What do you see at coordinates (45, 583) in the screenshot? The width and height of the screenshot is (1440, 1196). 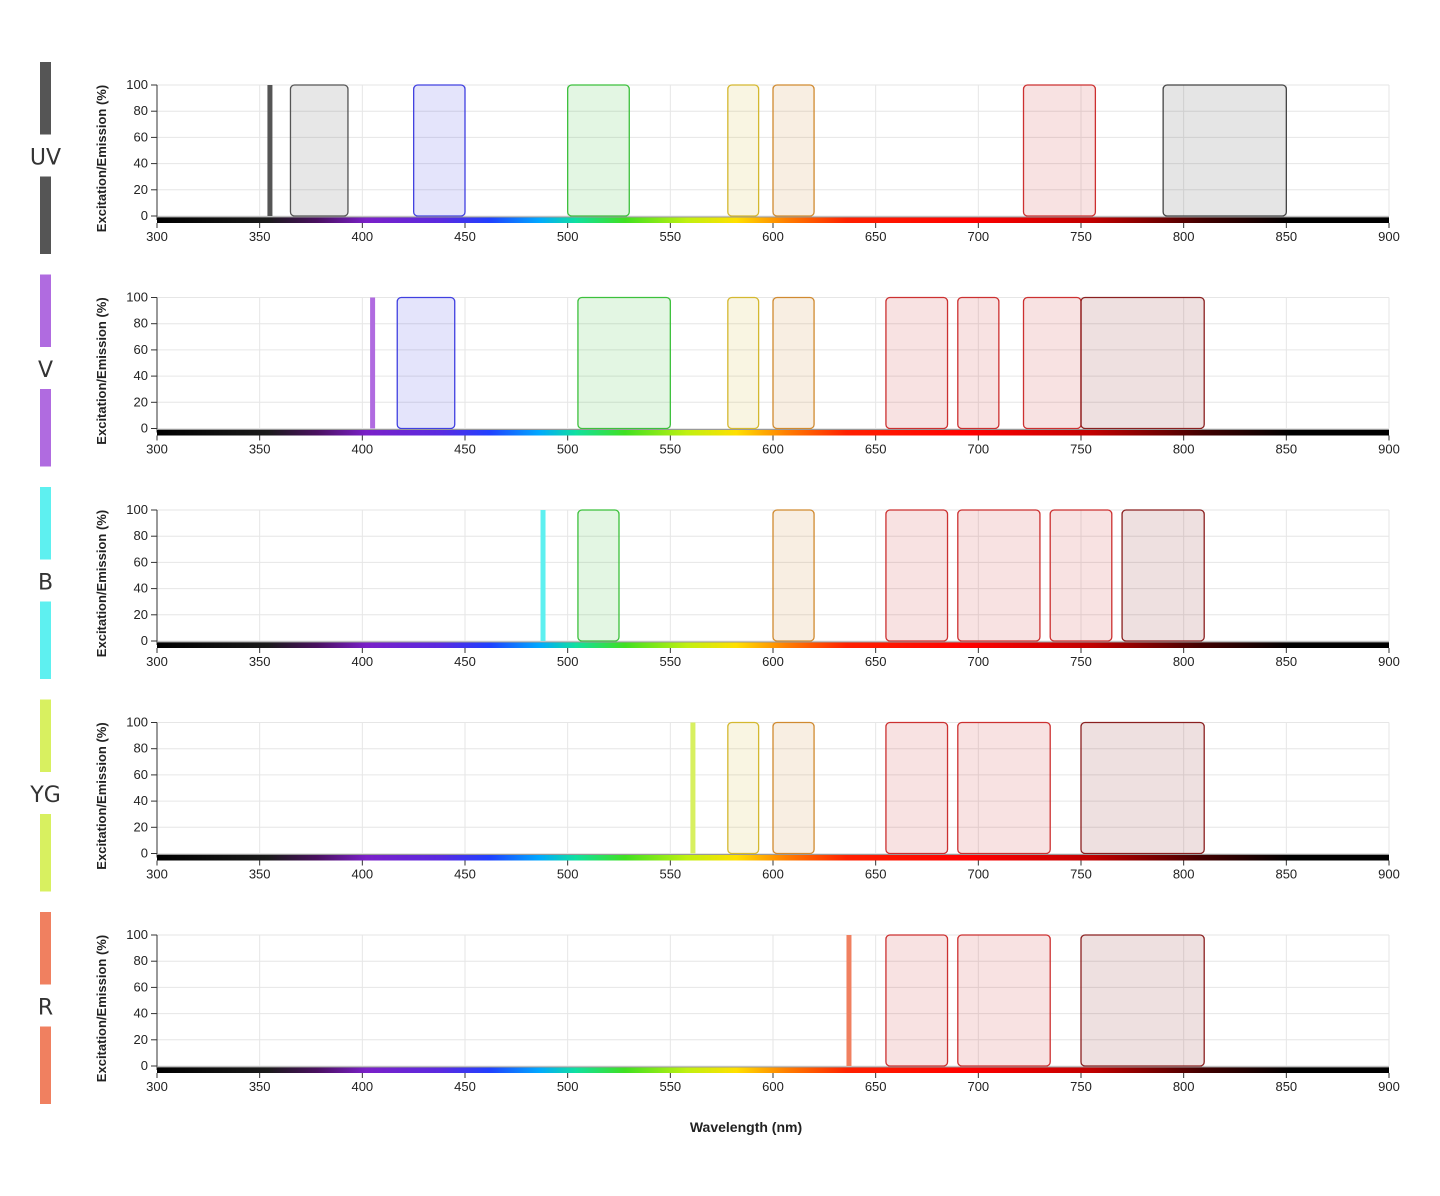 I see `laser-label: B` at bounding box center [45, 583].